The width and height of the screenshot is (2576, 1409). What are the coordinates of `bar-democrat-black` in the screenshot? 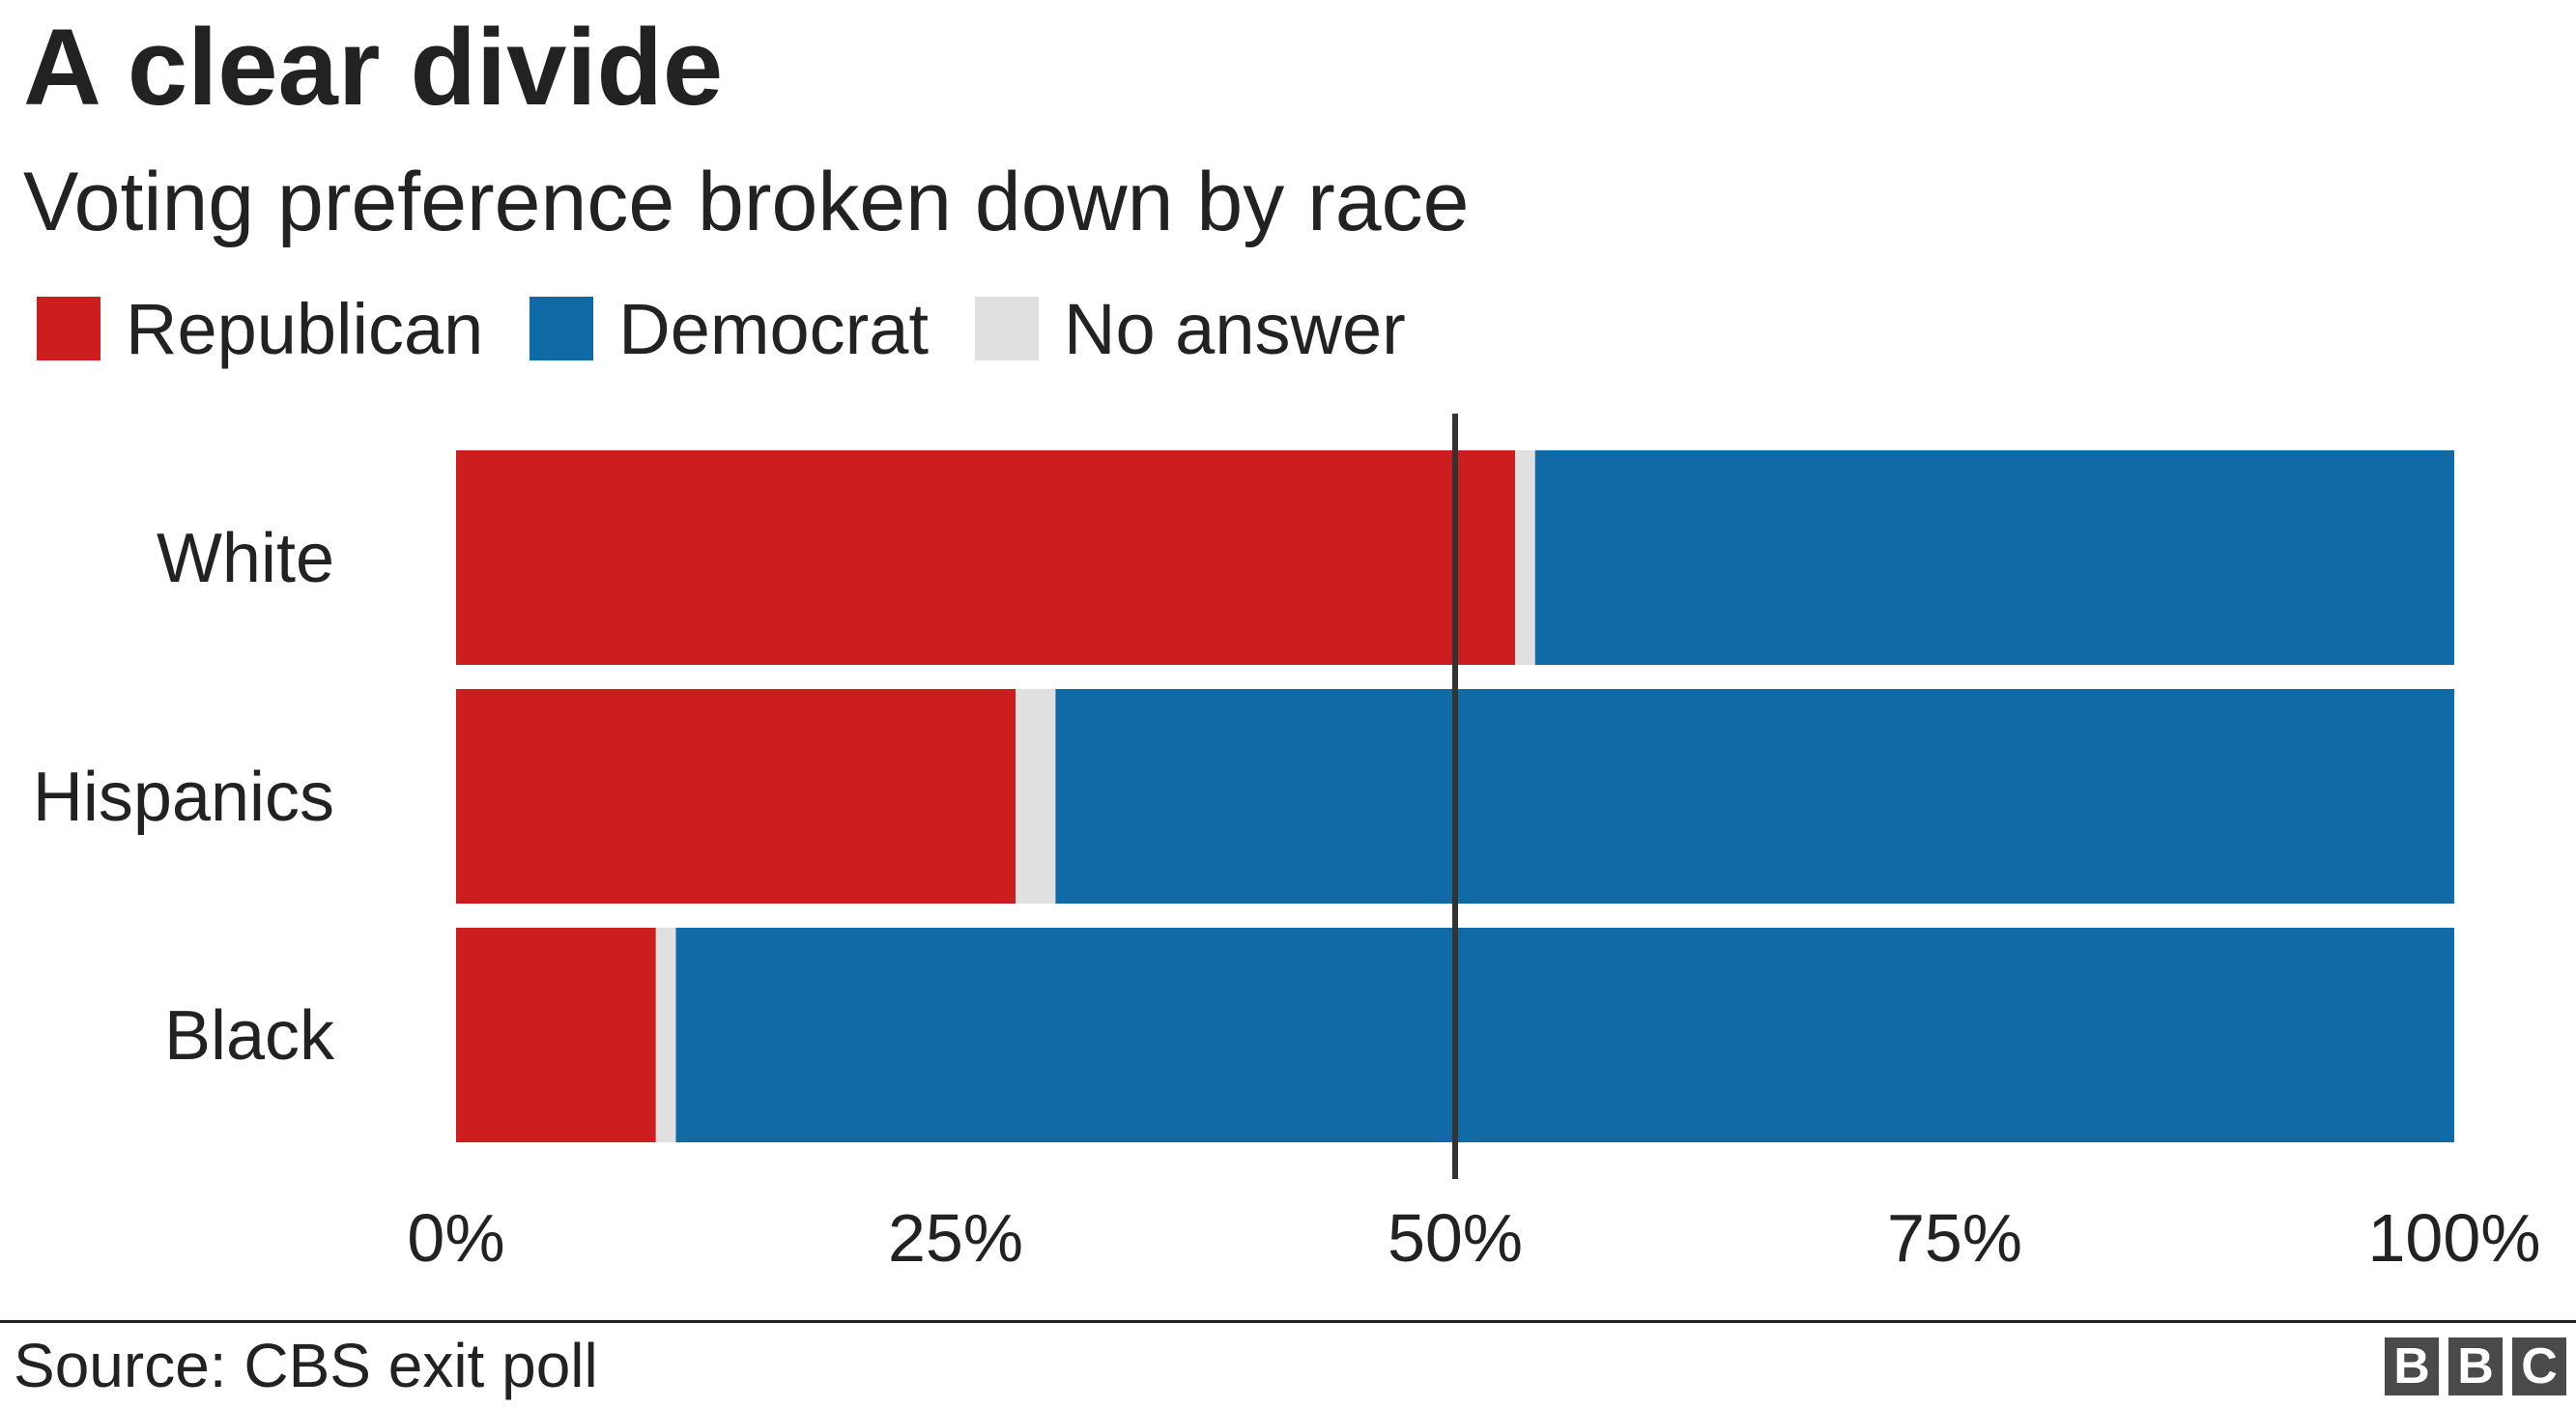 It's located at (1565, 1035).